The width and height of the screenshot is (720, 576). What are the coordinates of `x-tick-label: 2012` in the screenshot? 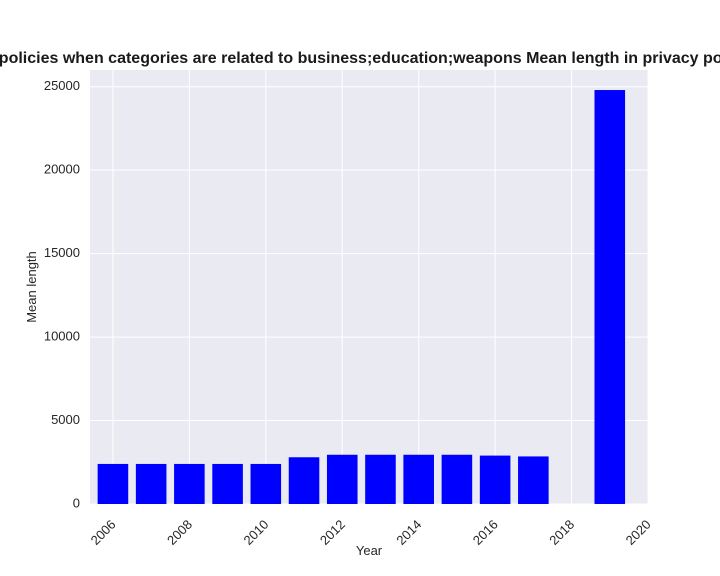 It's located at (332, 532).